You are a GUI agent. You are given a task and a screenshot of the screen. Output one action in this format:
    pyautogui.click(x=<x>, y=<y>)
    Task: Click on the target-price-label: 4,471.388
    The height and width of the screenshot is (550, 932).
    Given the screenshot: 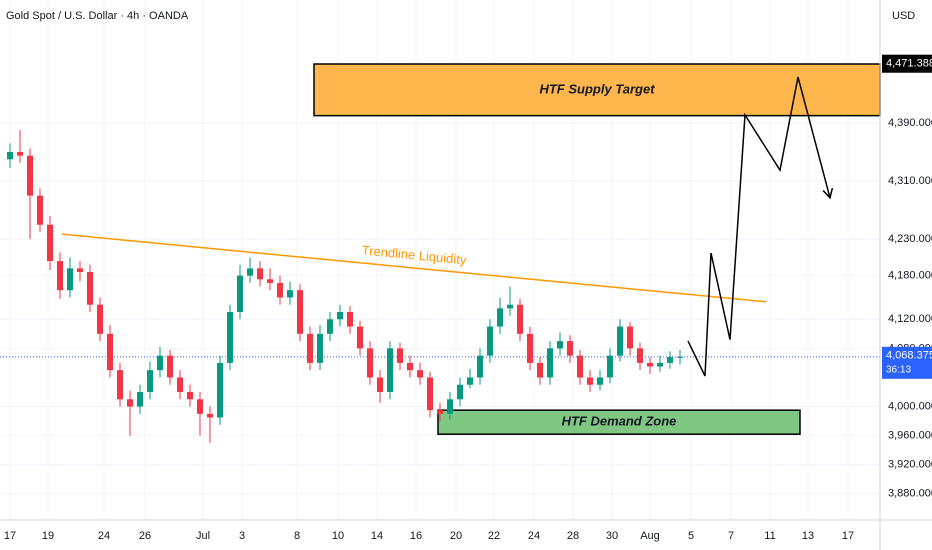 What is the action you would take?
    pyautogui.click(x=909, y=64)
    